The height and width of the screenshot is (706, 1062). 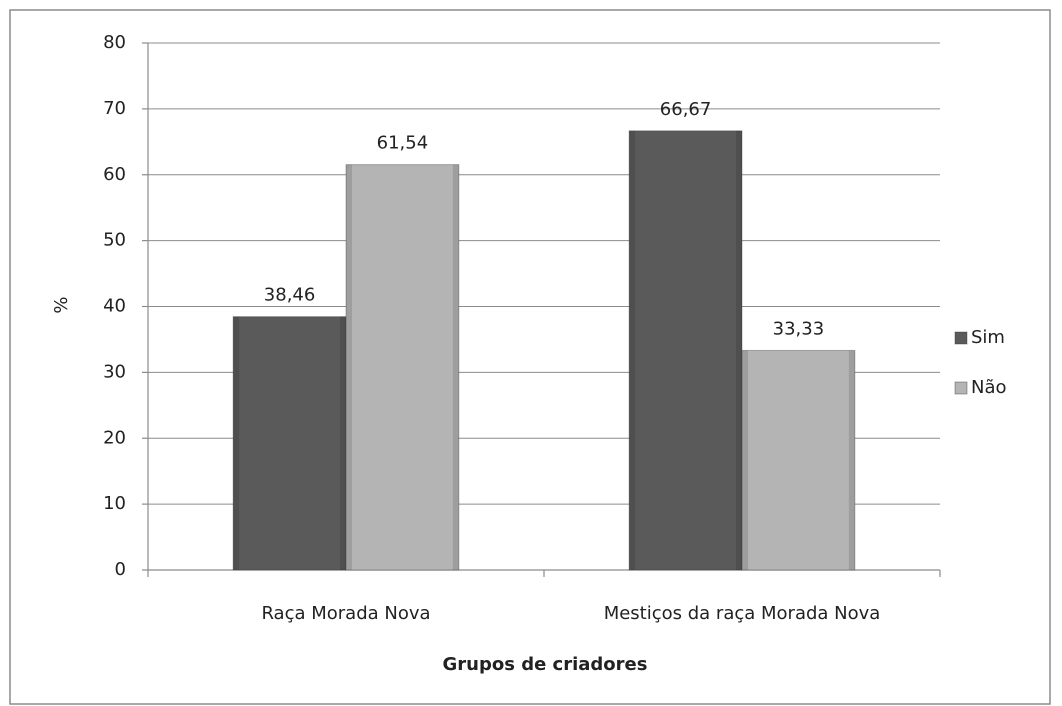 What do you see at coordinates (114, 174) in the screenshot?
I see `y-tick-label: 60` at bounding box center [114, 174].